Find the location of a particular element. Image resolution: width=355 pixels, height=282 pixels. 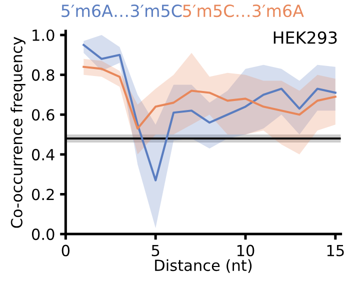

y-tick-label: 0.8 is located at coordinates (43, 75).